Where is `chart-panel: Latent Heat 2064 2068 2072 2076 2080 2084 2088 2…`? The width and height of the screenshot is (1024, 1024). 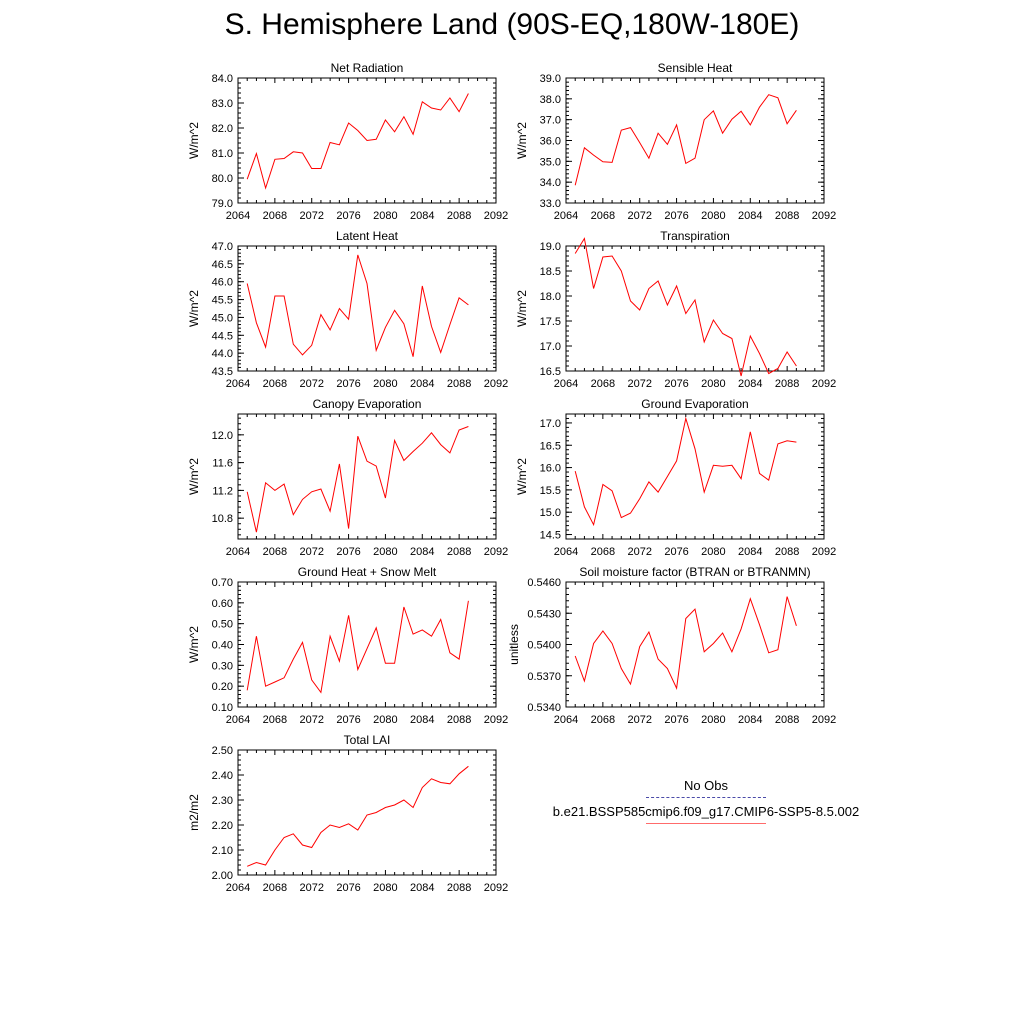
chart-panel: Latent Heat 2064 2068 2072 2076 2080 2084 2088 2… is located at coordinates (347, 309).